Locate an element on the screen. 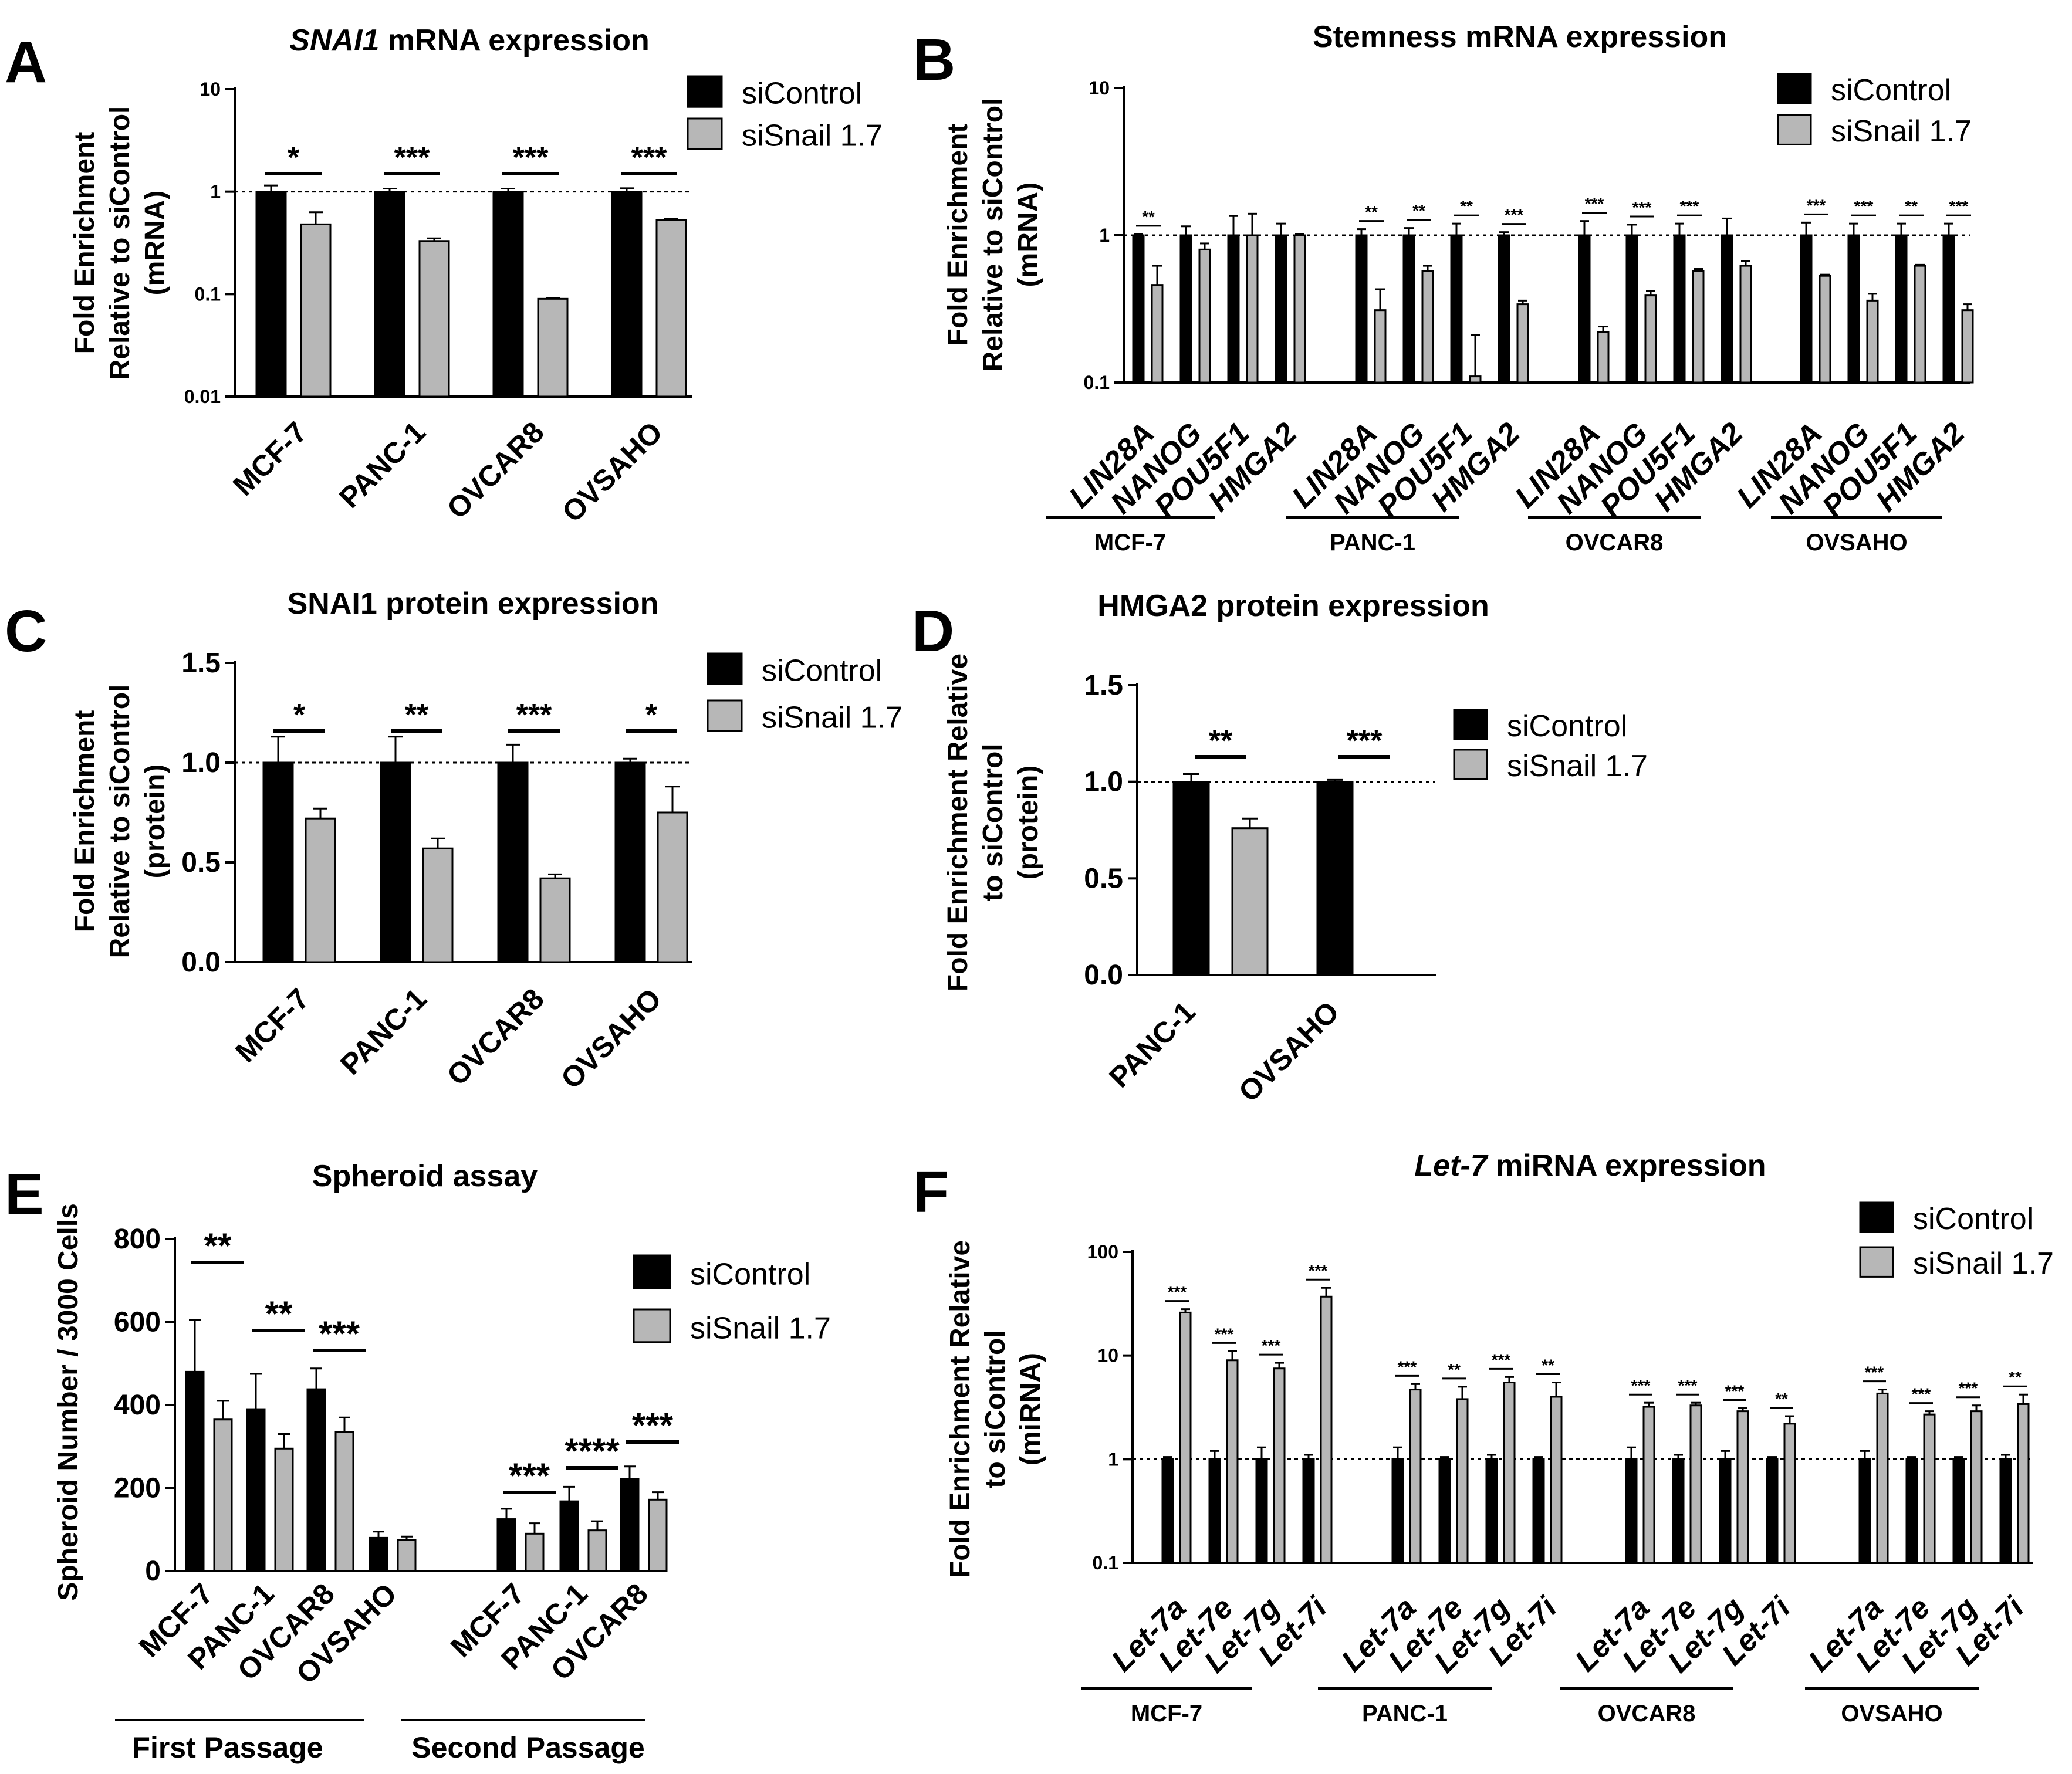 This screenshot has height=1774, width=2072. panel-d-y-axis-title: (protein) is located at coordinates (1028, 823).